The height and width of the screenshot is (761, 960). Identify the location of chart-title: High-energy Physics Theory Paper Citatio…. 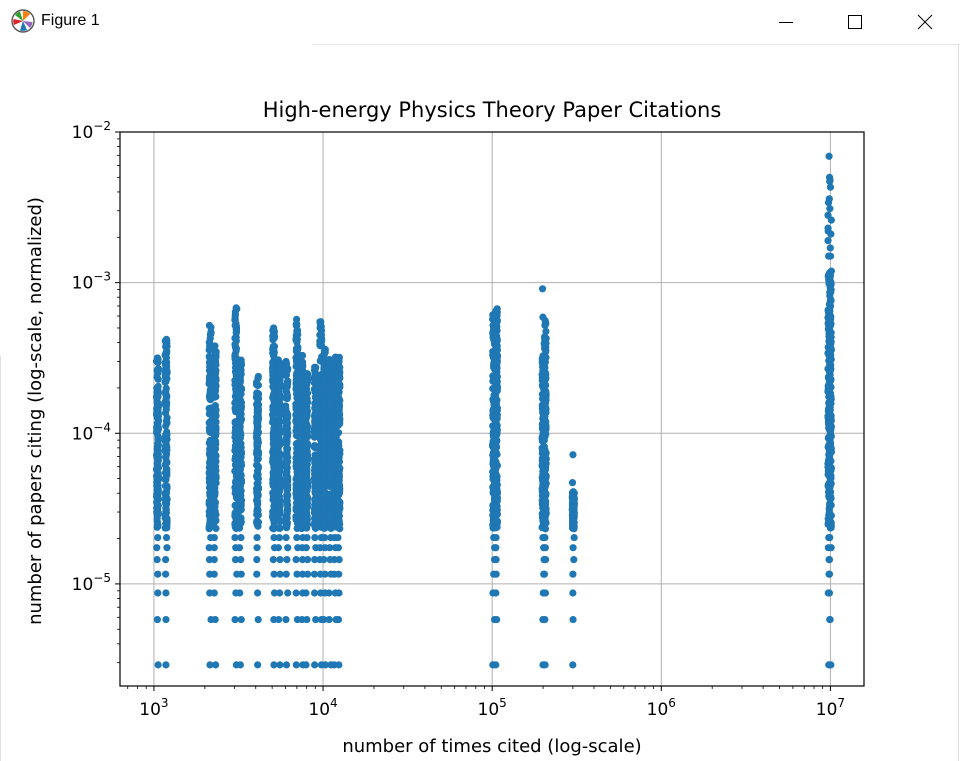
(492, 110).